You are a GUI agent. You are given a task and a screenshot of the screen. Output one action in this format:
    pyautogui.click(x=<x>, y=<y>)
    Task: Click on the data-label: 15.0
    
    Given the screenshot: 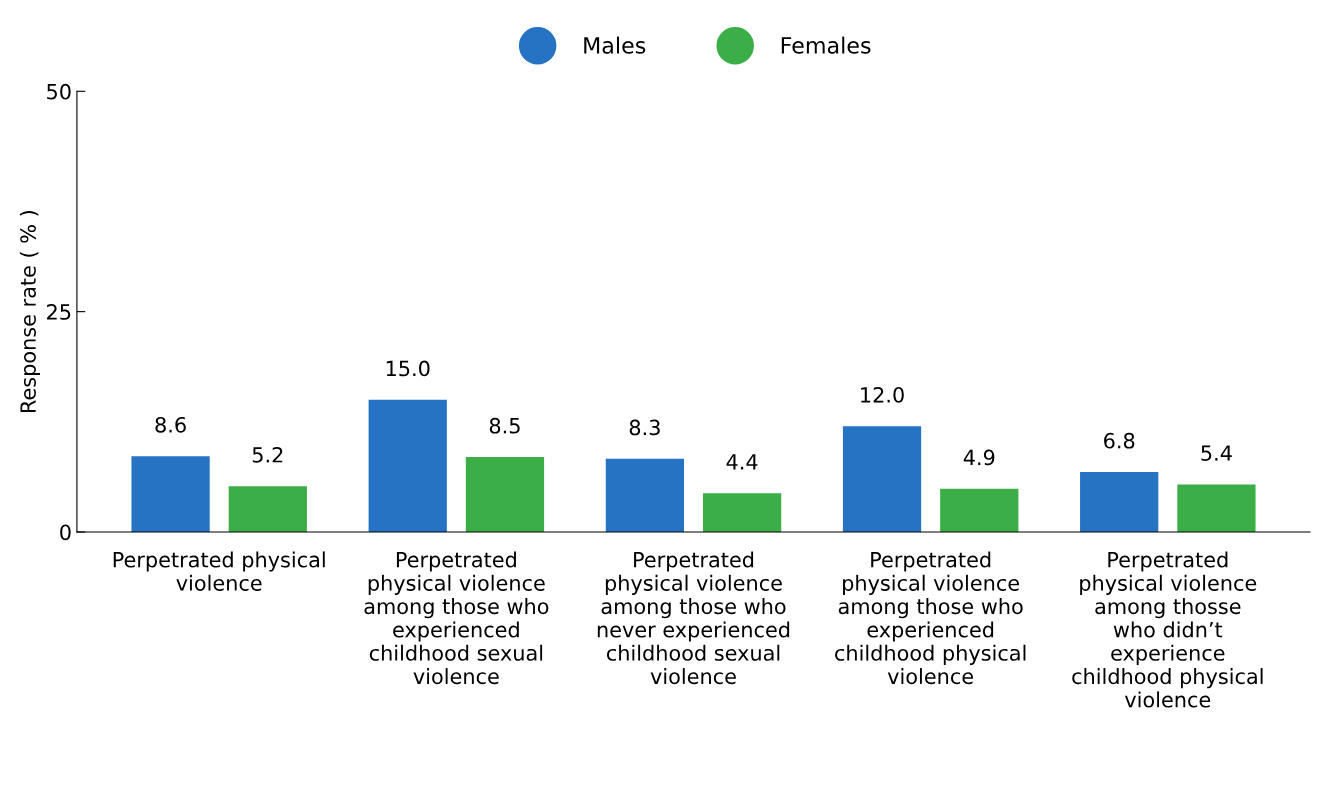 What is the action you would take?
    pyautogui.click(x=408, y=368)
    